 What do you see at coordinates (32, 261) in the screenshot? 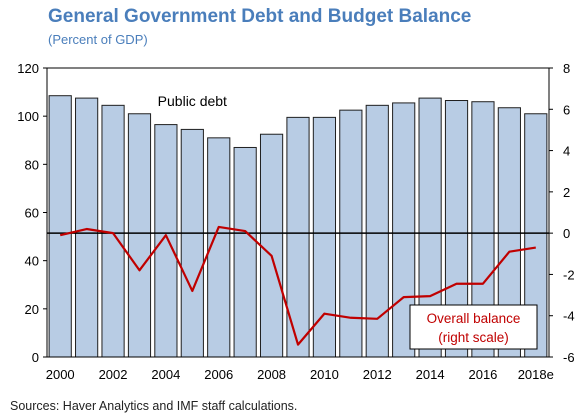
I see `left-axis-tick-label: 40` at bounding box center [32, 261].